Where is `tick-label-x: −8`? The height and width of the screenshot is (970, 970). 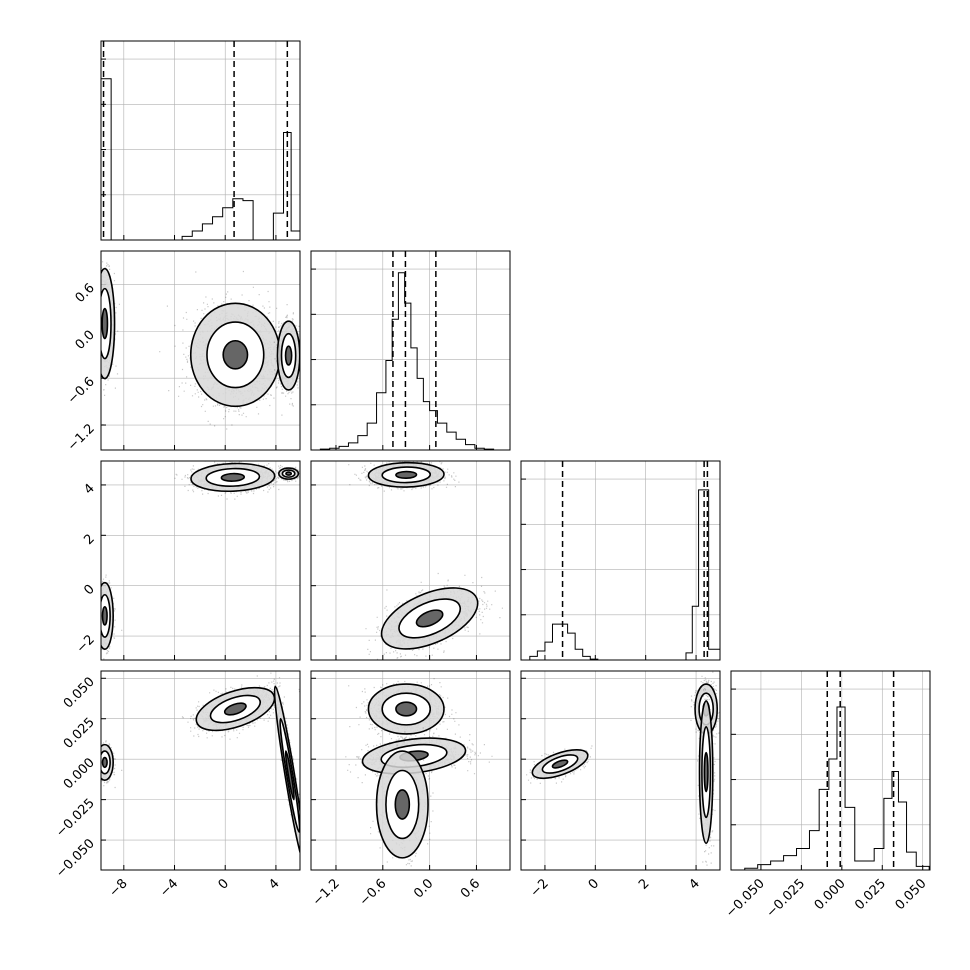
tick-label-x: −8 is located at coordinates (118, 888).